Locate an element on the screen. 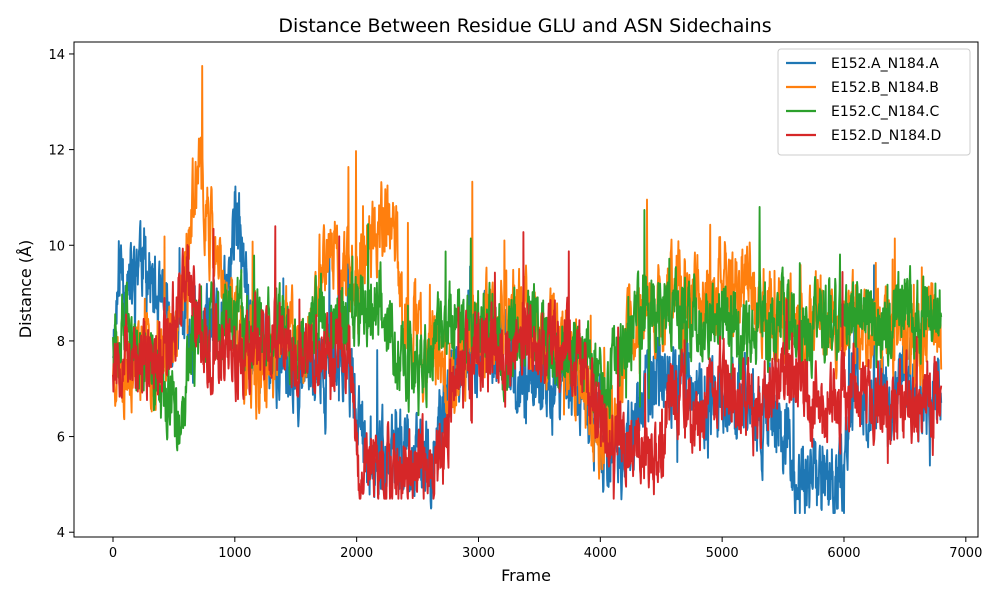 The height and width of the screenshot is (604, 1000). x-axis-title: Frame is located at coordinates (526, 575).